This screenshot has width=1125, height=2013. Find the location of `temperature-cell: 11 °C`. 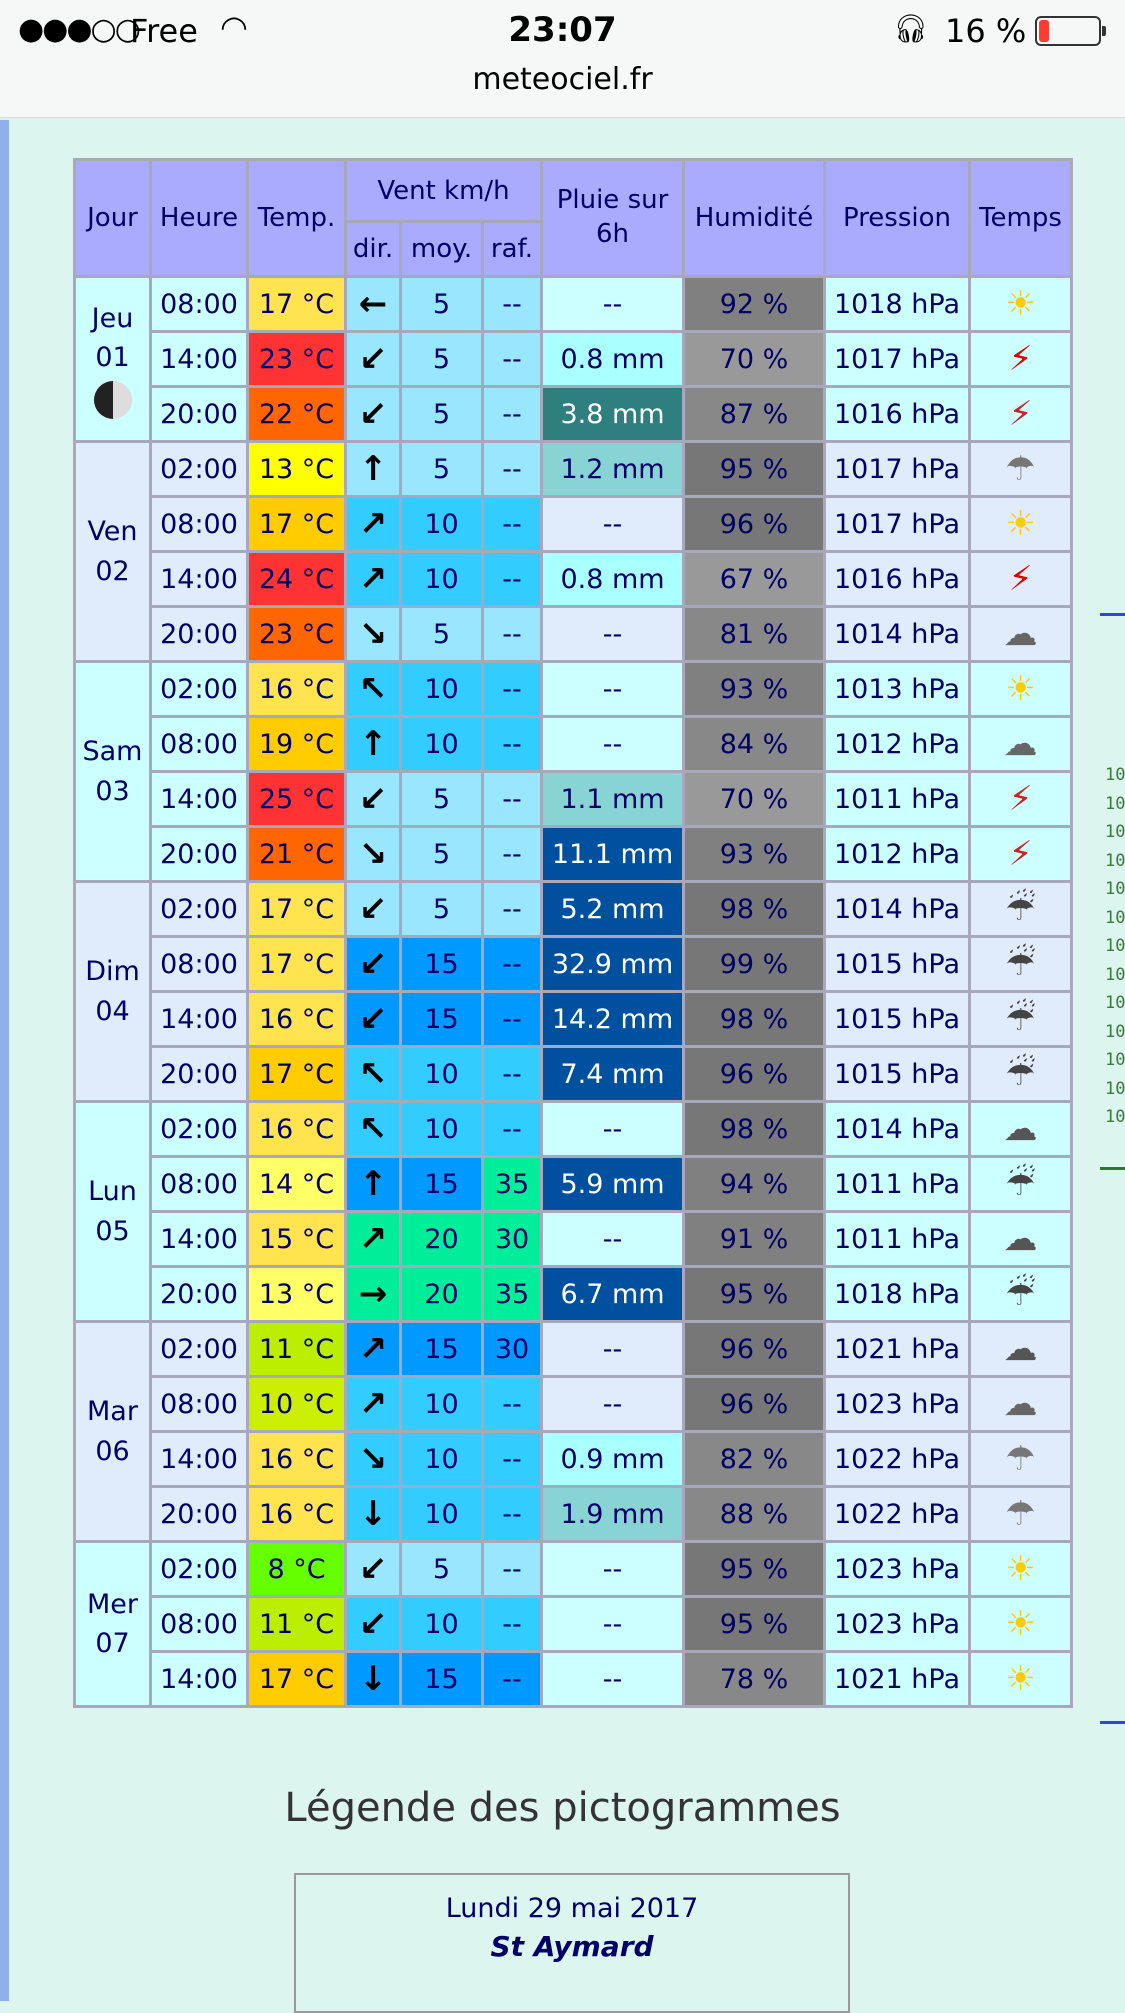

temperature-cell: 11 °C is located at coordinates (296, 1624).